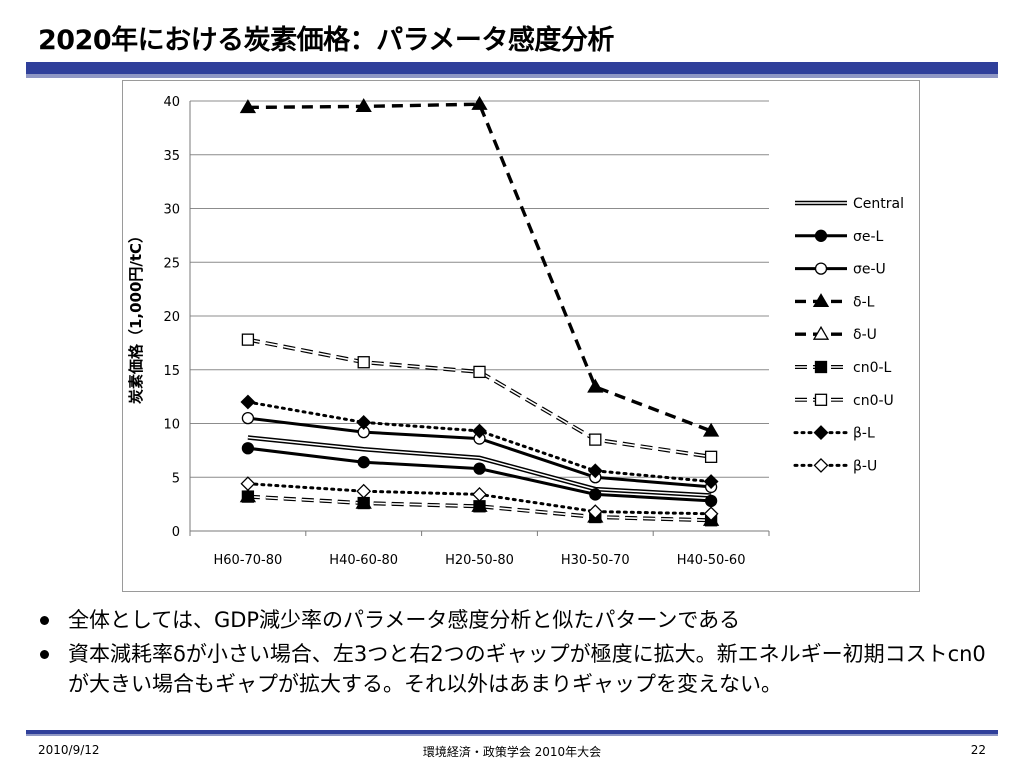  I want to click on y-tick-label: 20, so click(171, 317).